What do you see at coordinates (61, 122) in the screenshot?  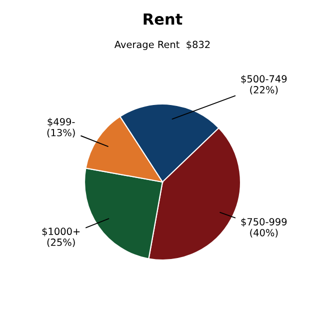 I see `slice-label: $499-` at bounding box center [61, 122].